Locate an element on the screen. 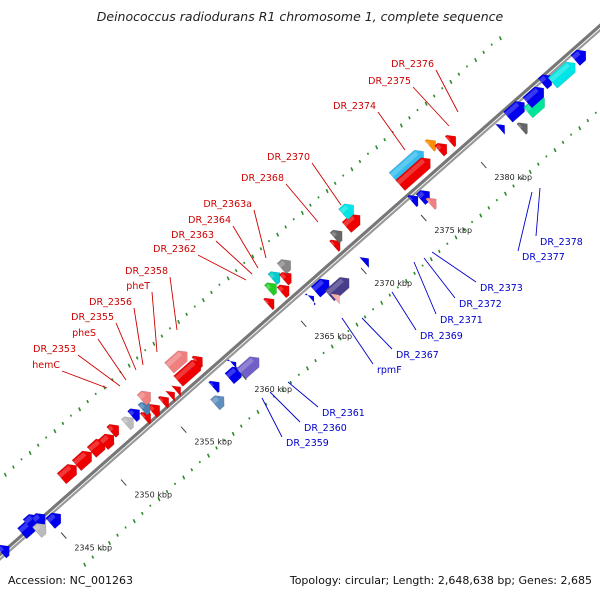  gene-label: DR_2374 is located at coordinates (354, 106).